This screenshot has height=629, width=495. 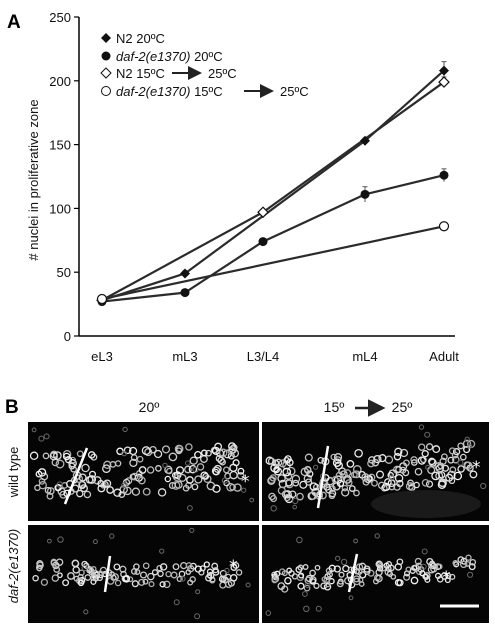 What do you see at coordinates (273, 263) in the screenshot?
I see `series-line` at bounding box center [273, 263].